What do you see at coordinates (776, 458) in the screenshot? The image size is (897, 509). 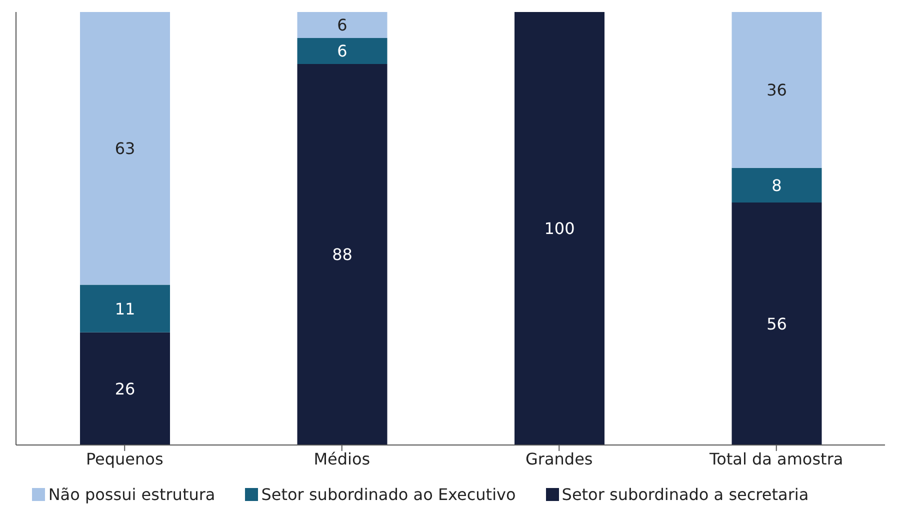 I see `x-tick-label: Total da amostra` at bounding box center [776, 458].